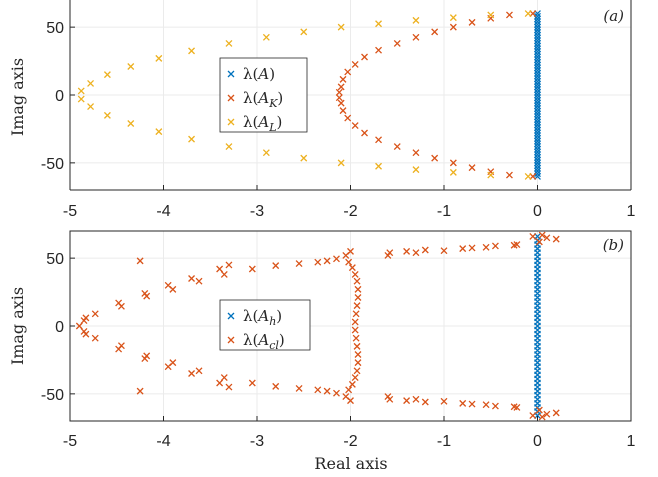  What do you see at coordinates (263, 99) in the screenshot?
I see `legend-label: λ(AK)` at bounding box center [263, 99].